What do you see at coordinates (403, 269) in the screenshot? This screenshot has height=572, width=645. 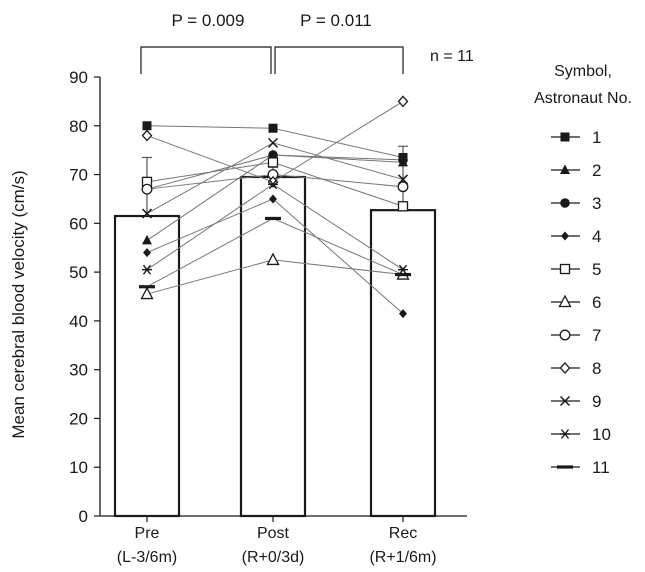 I see `data-point-10-rec` at bounding box center [403, 269].